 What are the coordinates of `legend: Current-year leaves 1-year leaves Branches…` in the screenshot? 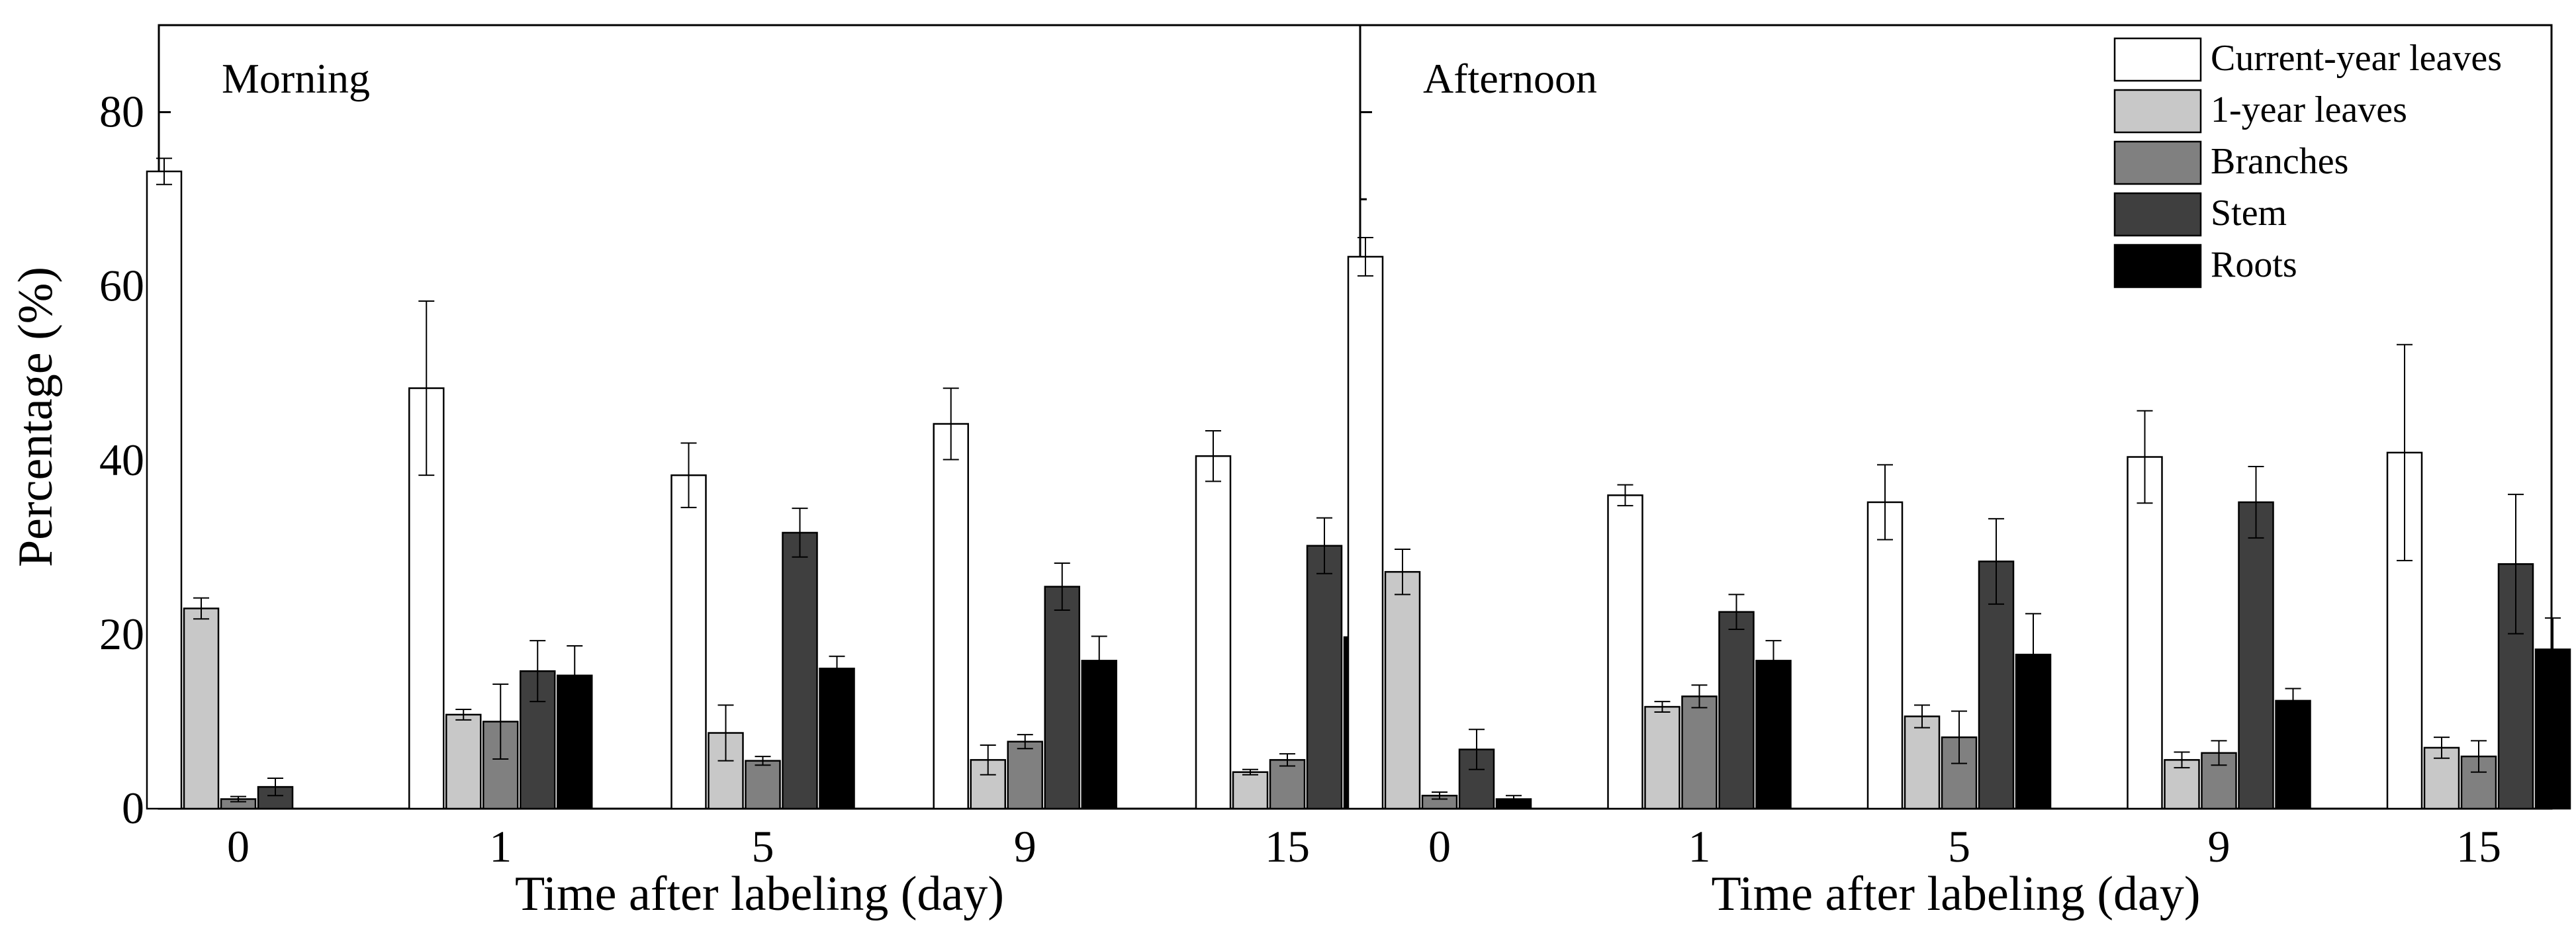 It's located at (2307, 163).